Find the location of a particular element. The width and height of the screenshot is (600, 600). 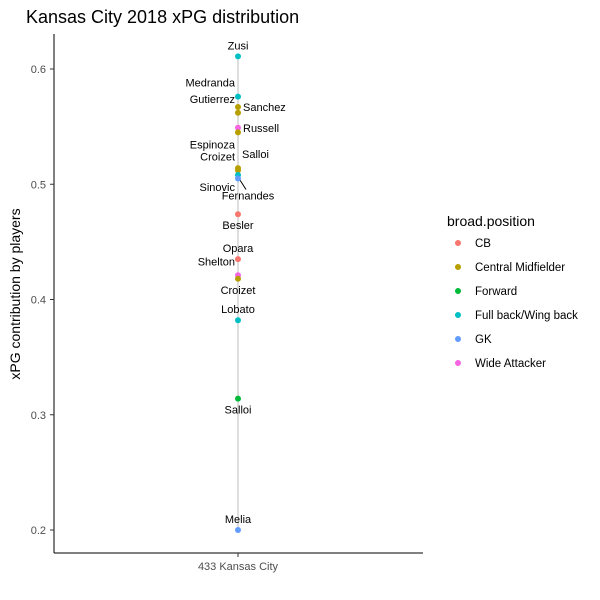

legend-label: GK is located at coordinates (483, 340).